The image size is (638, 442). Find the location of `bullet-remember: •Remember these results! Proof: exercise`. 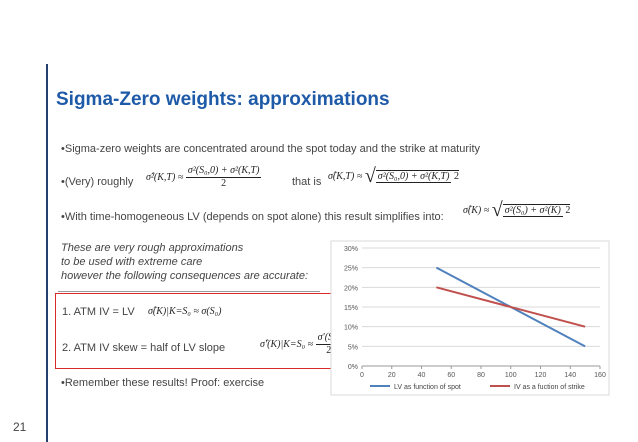

bullet-remember: •Remember these results! Proof: exercise is located at coordinates (163, 383).